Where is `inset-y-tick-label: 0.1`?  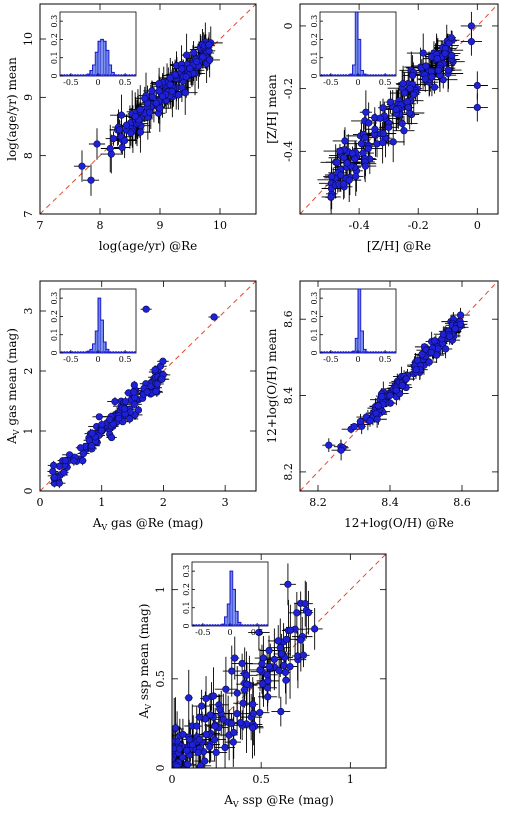 inset-y-tick-label: 0.1 is located at coordinates (186, 607).